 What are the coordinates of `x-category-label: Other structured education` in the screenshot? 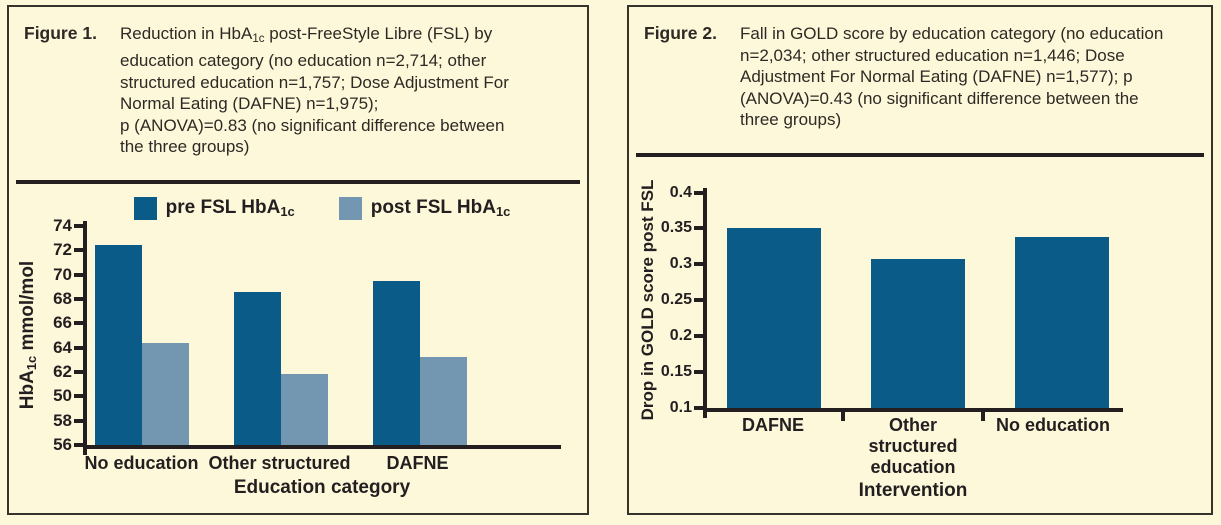 It's located at (913, 445).